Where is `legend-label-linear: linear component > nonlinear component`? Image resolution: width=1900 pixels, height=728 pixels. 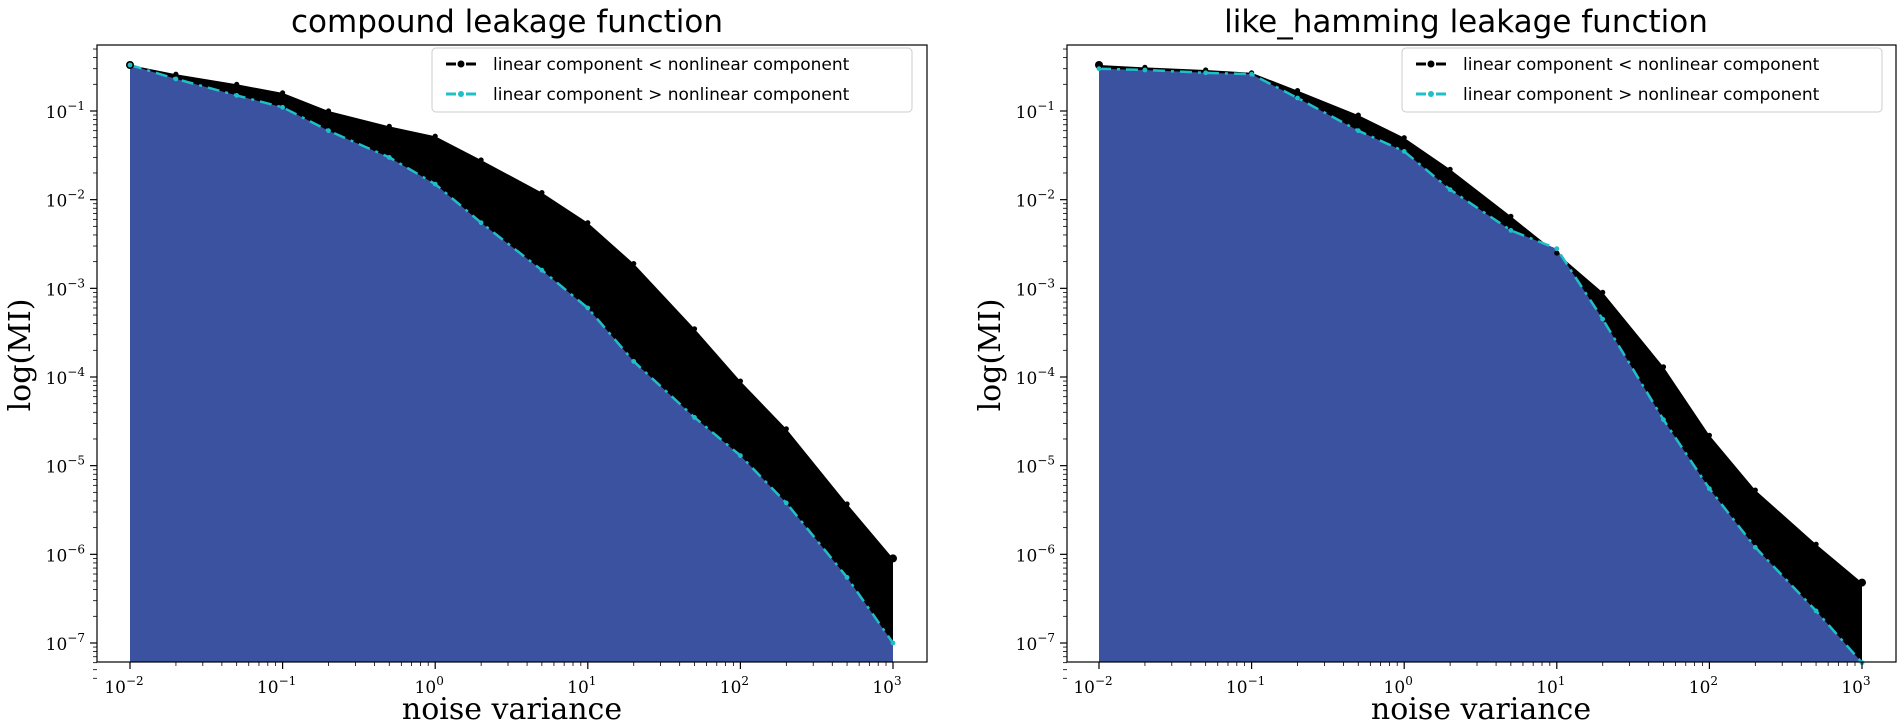
legend-label-linear: linear component > nonlinear component is located at coordinates (671, 95).